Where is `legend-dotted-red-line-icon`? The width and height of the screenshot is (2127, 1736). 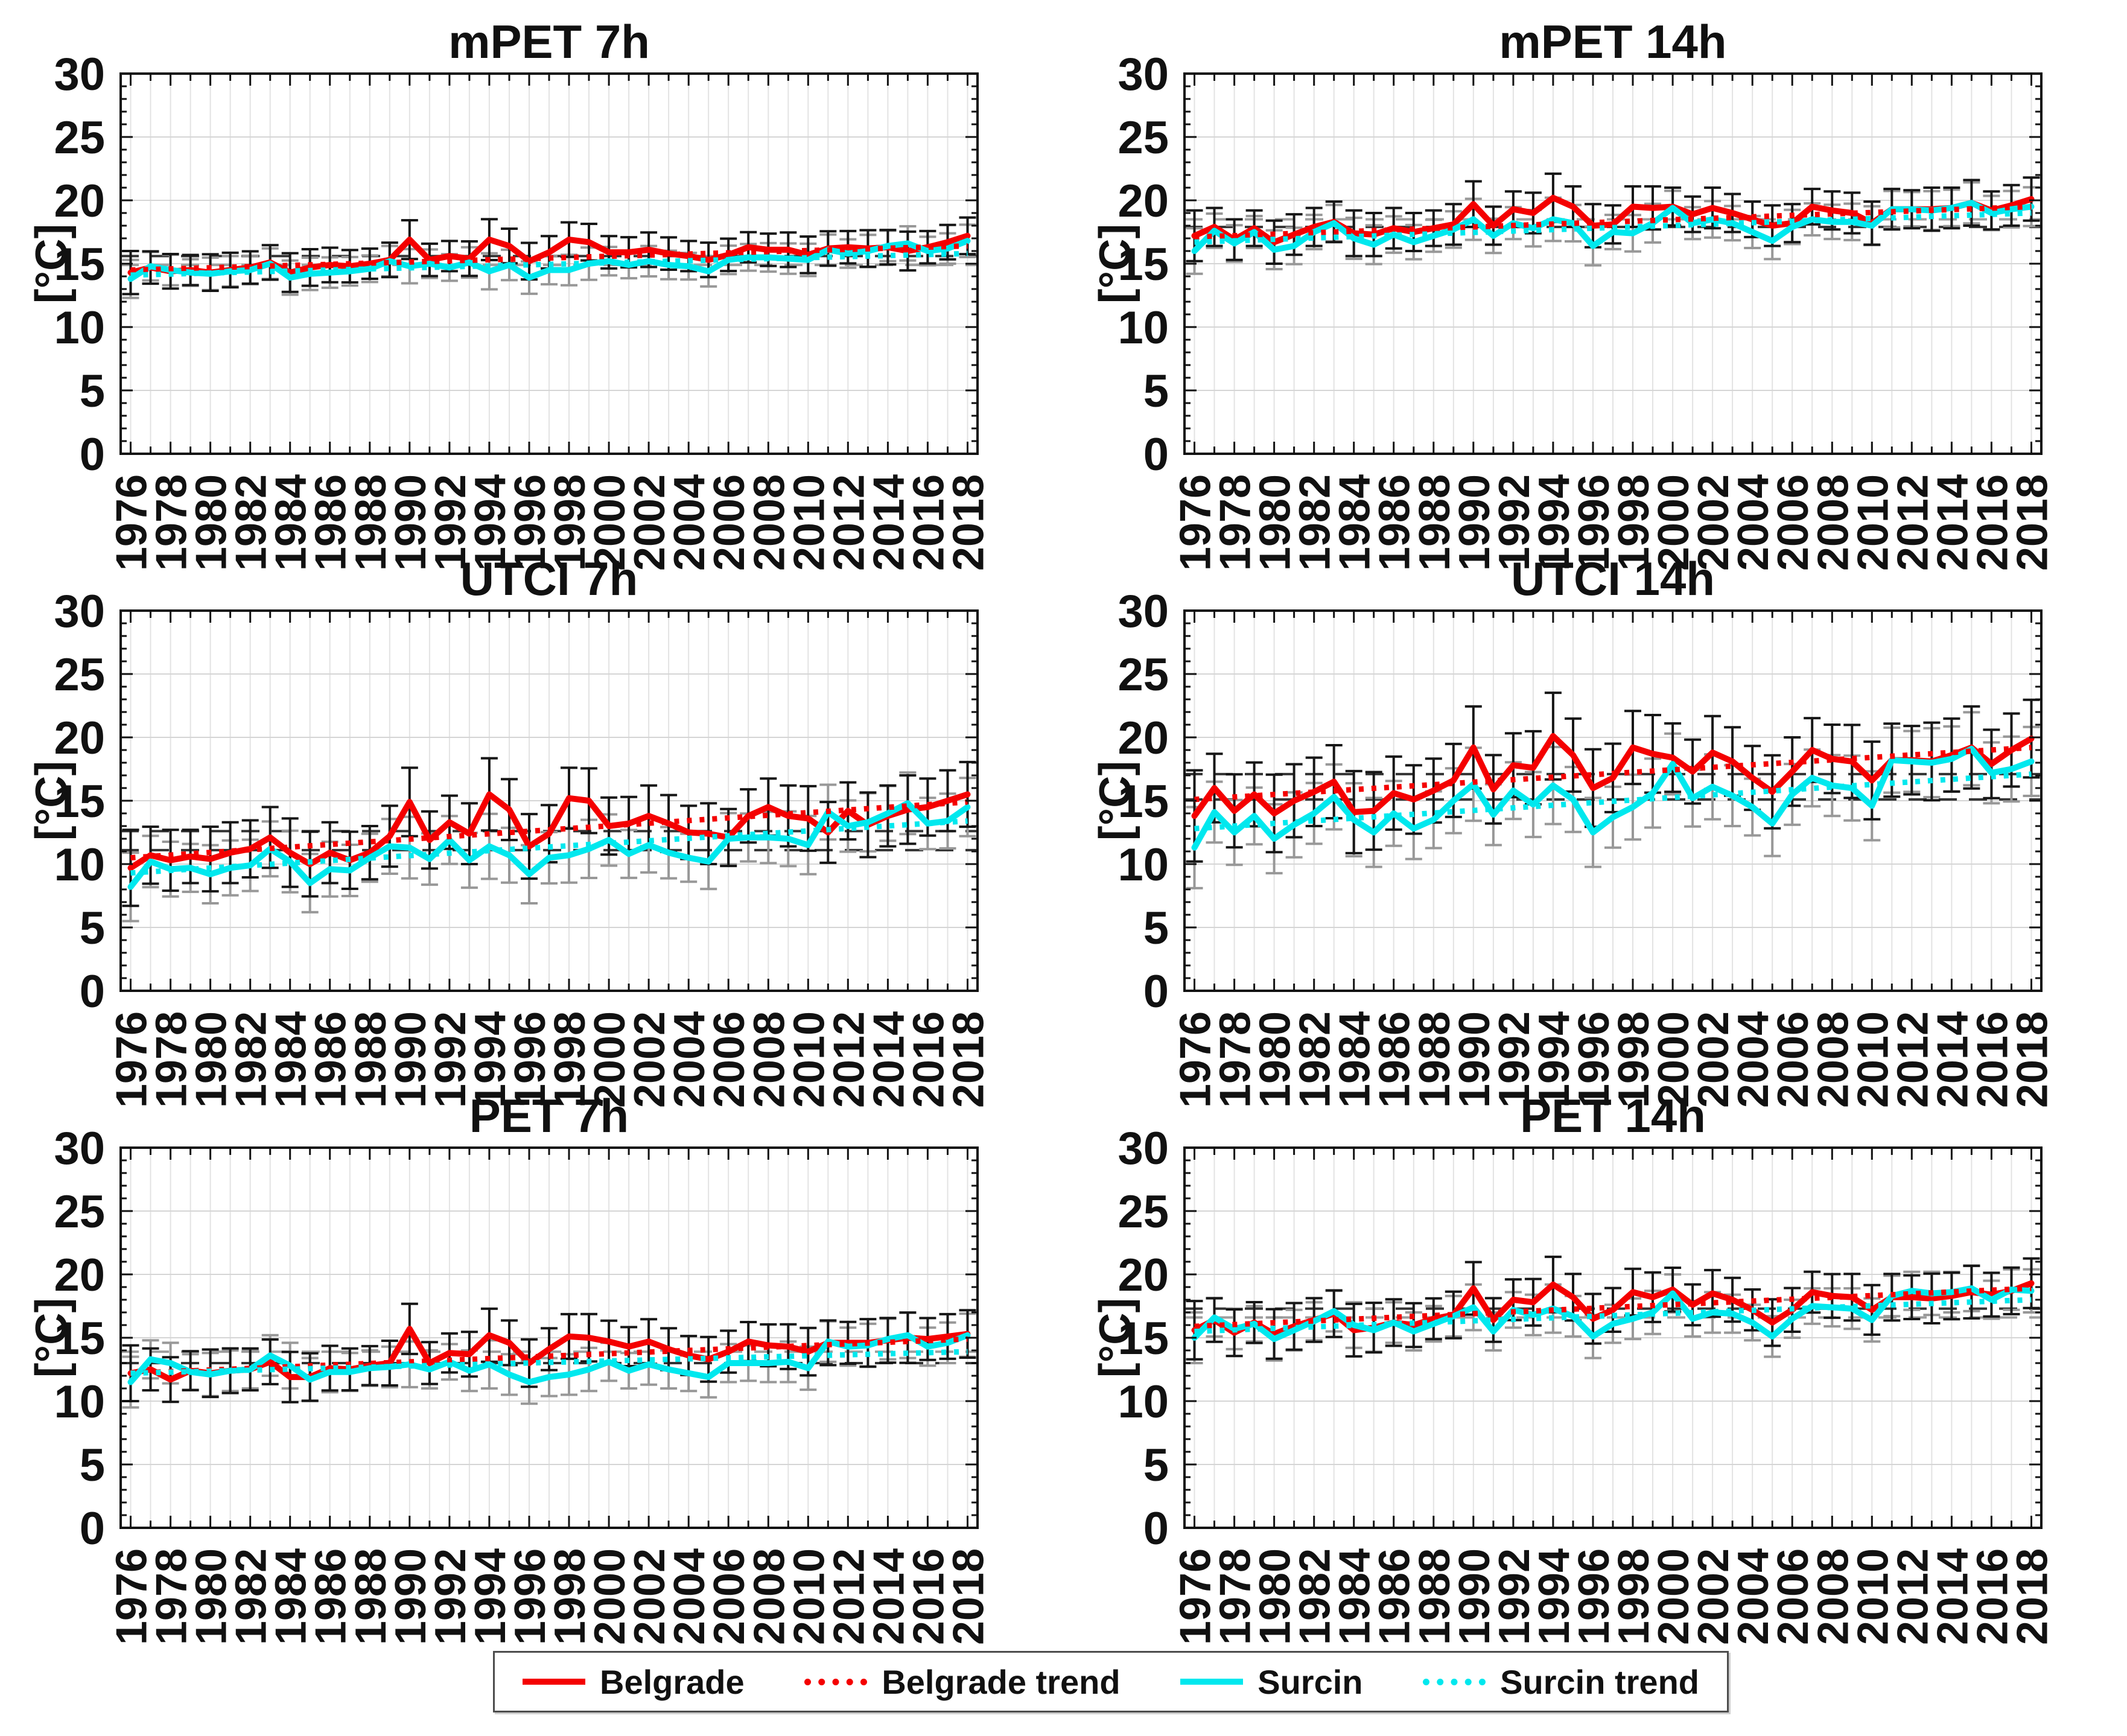
legend-dotted-red-line-icon is located at coordinates (836, 1681).